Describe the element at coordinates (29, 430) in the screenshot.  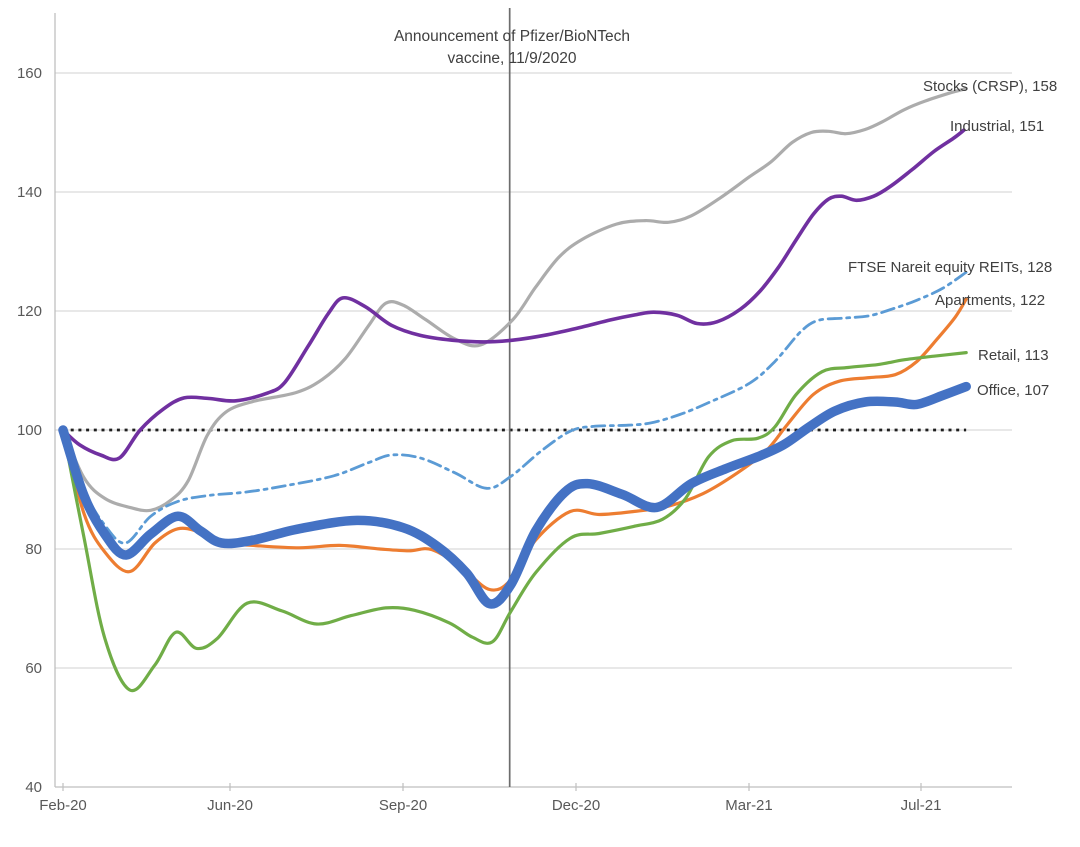
I see `y-axis-label-100: 100` at that location.